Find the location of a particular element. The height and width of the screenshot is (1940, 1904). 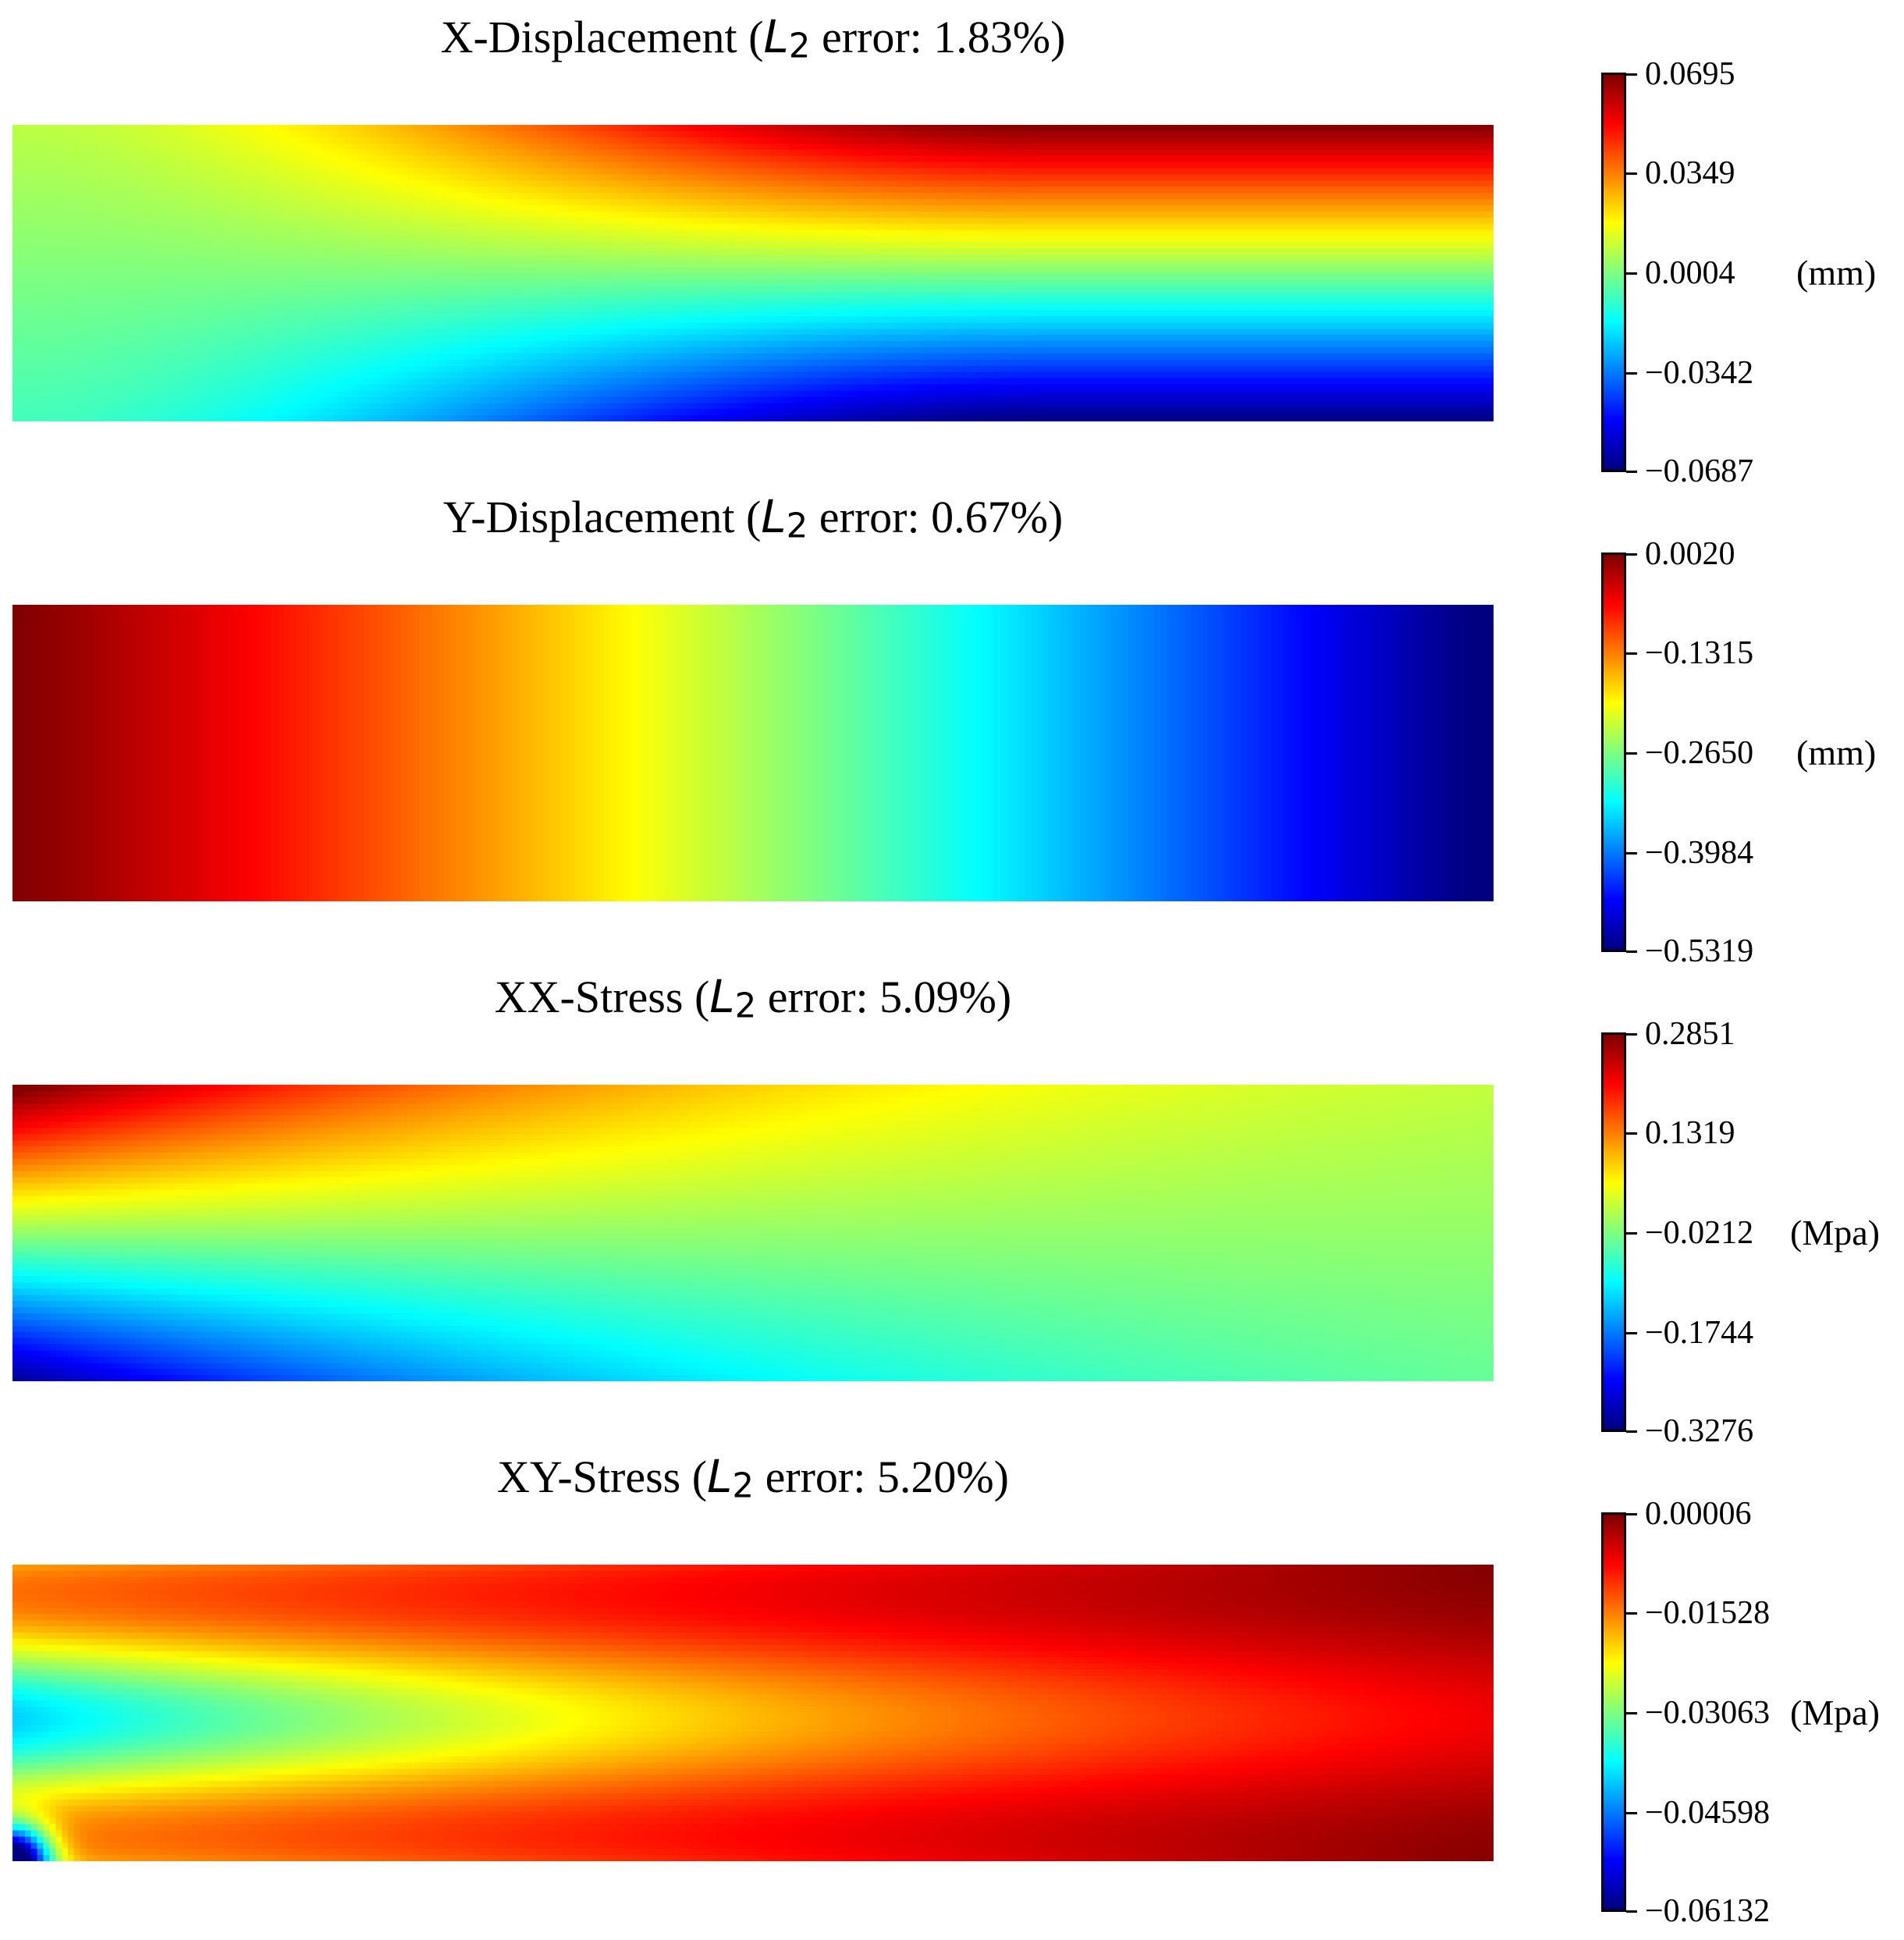

colorbar-tick-label: −0.1744 is located at coordinates (1699, 1333).